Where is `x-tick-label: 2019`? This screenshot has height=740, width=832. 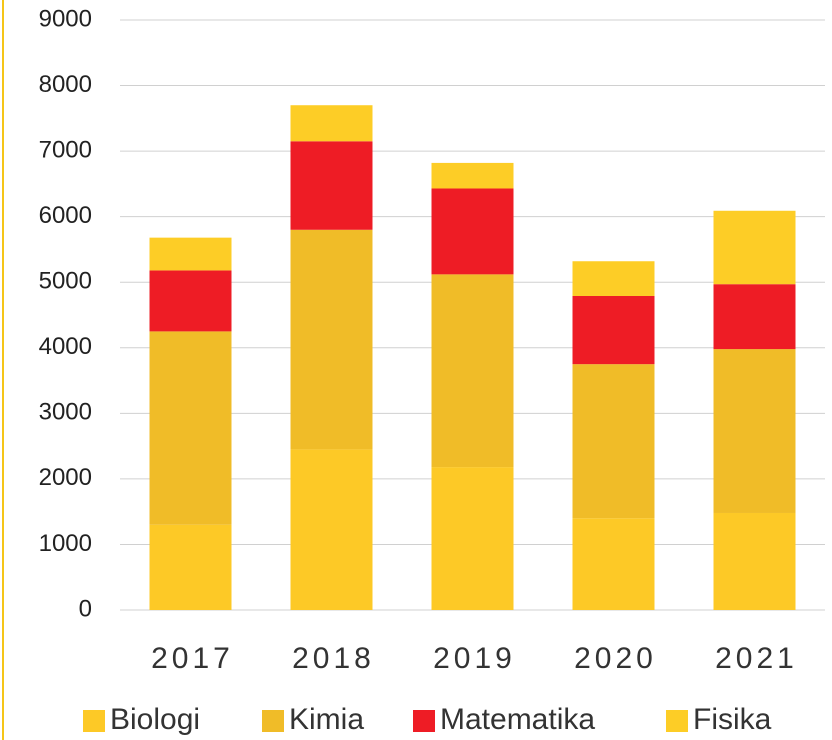 x-tick-label: 2019 is located at coordinates (474, 658).